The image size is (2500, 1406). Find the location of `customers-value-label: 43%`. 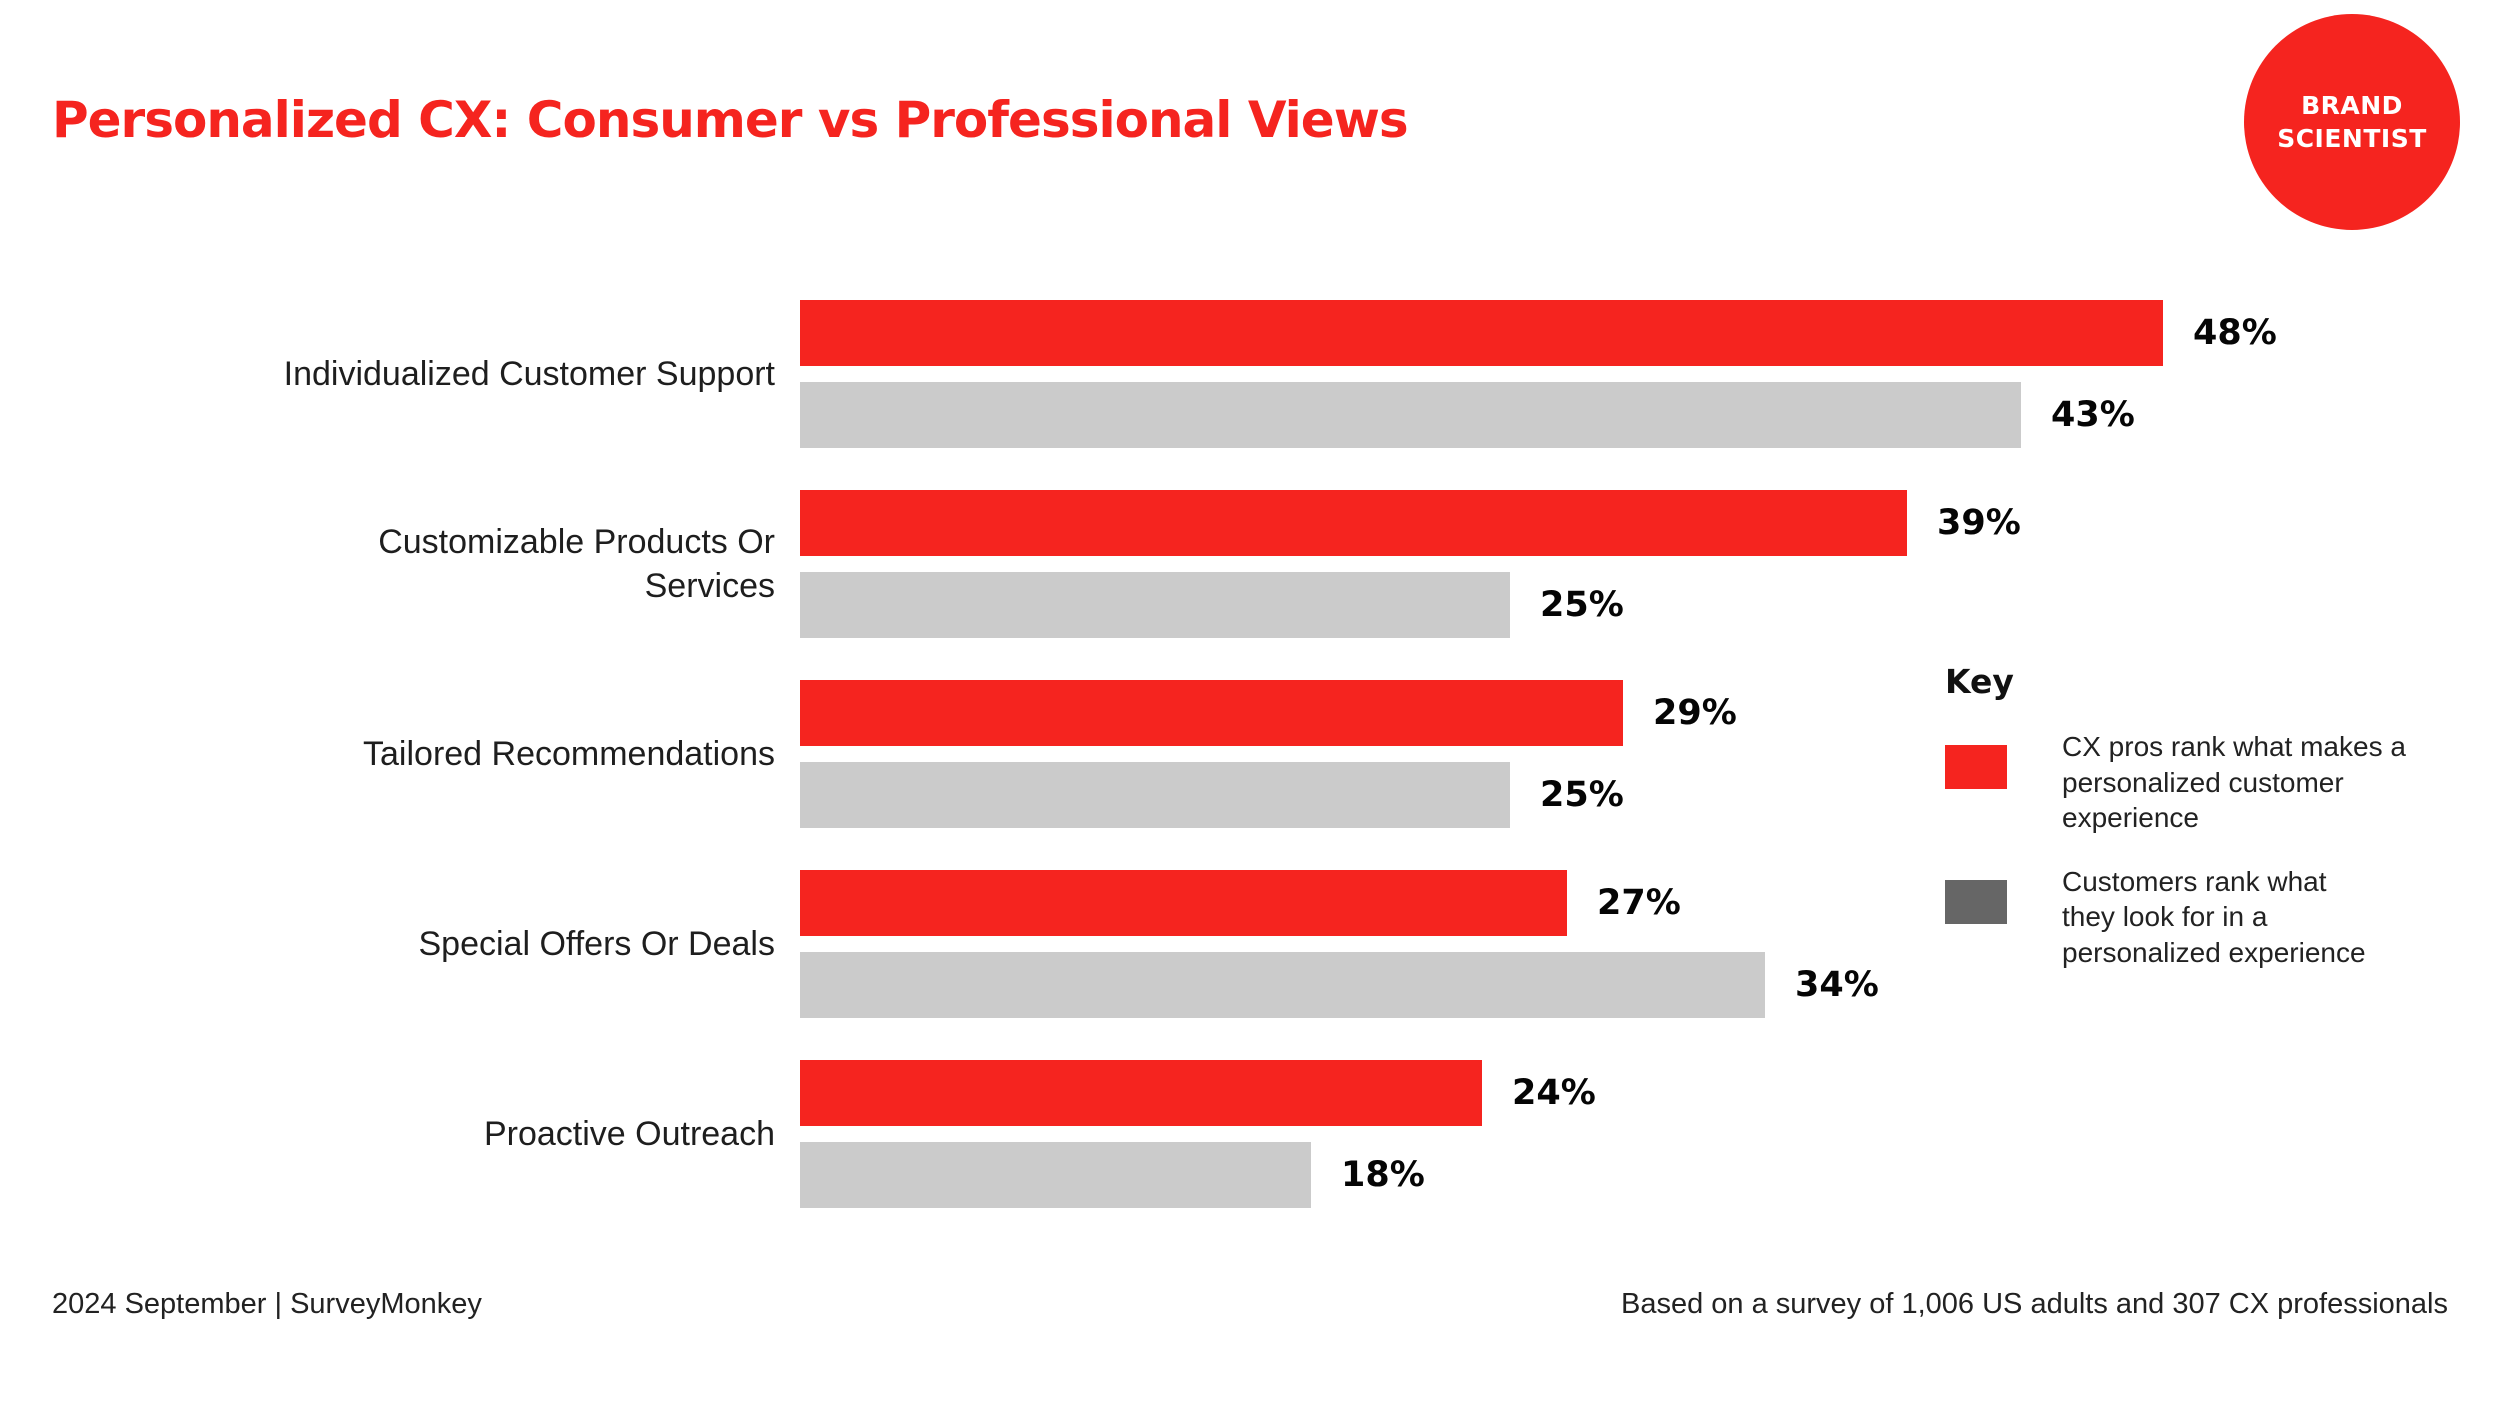

customers-value-label: 43% is located at coordinates (2093, 415).